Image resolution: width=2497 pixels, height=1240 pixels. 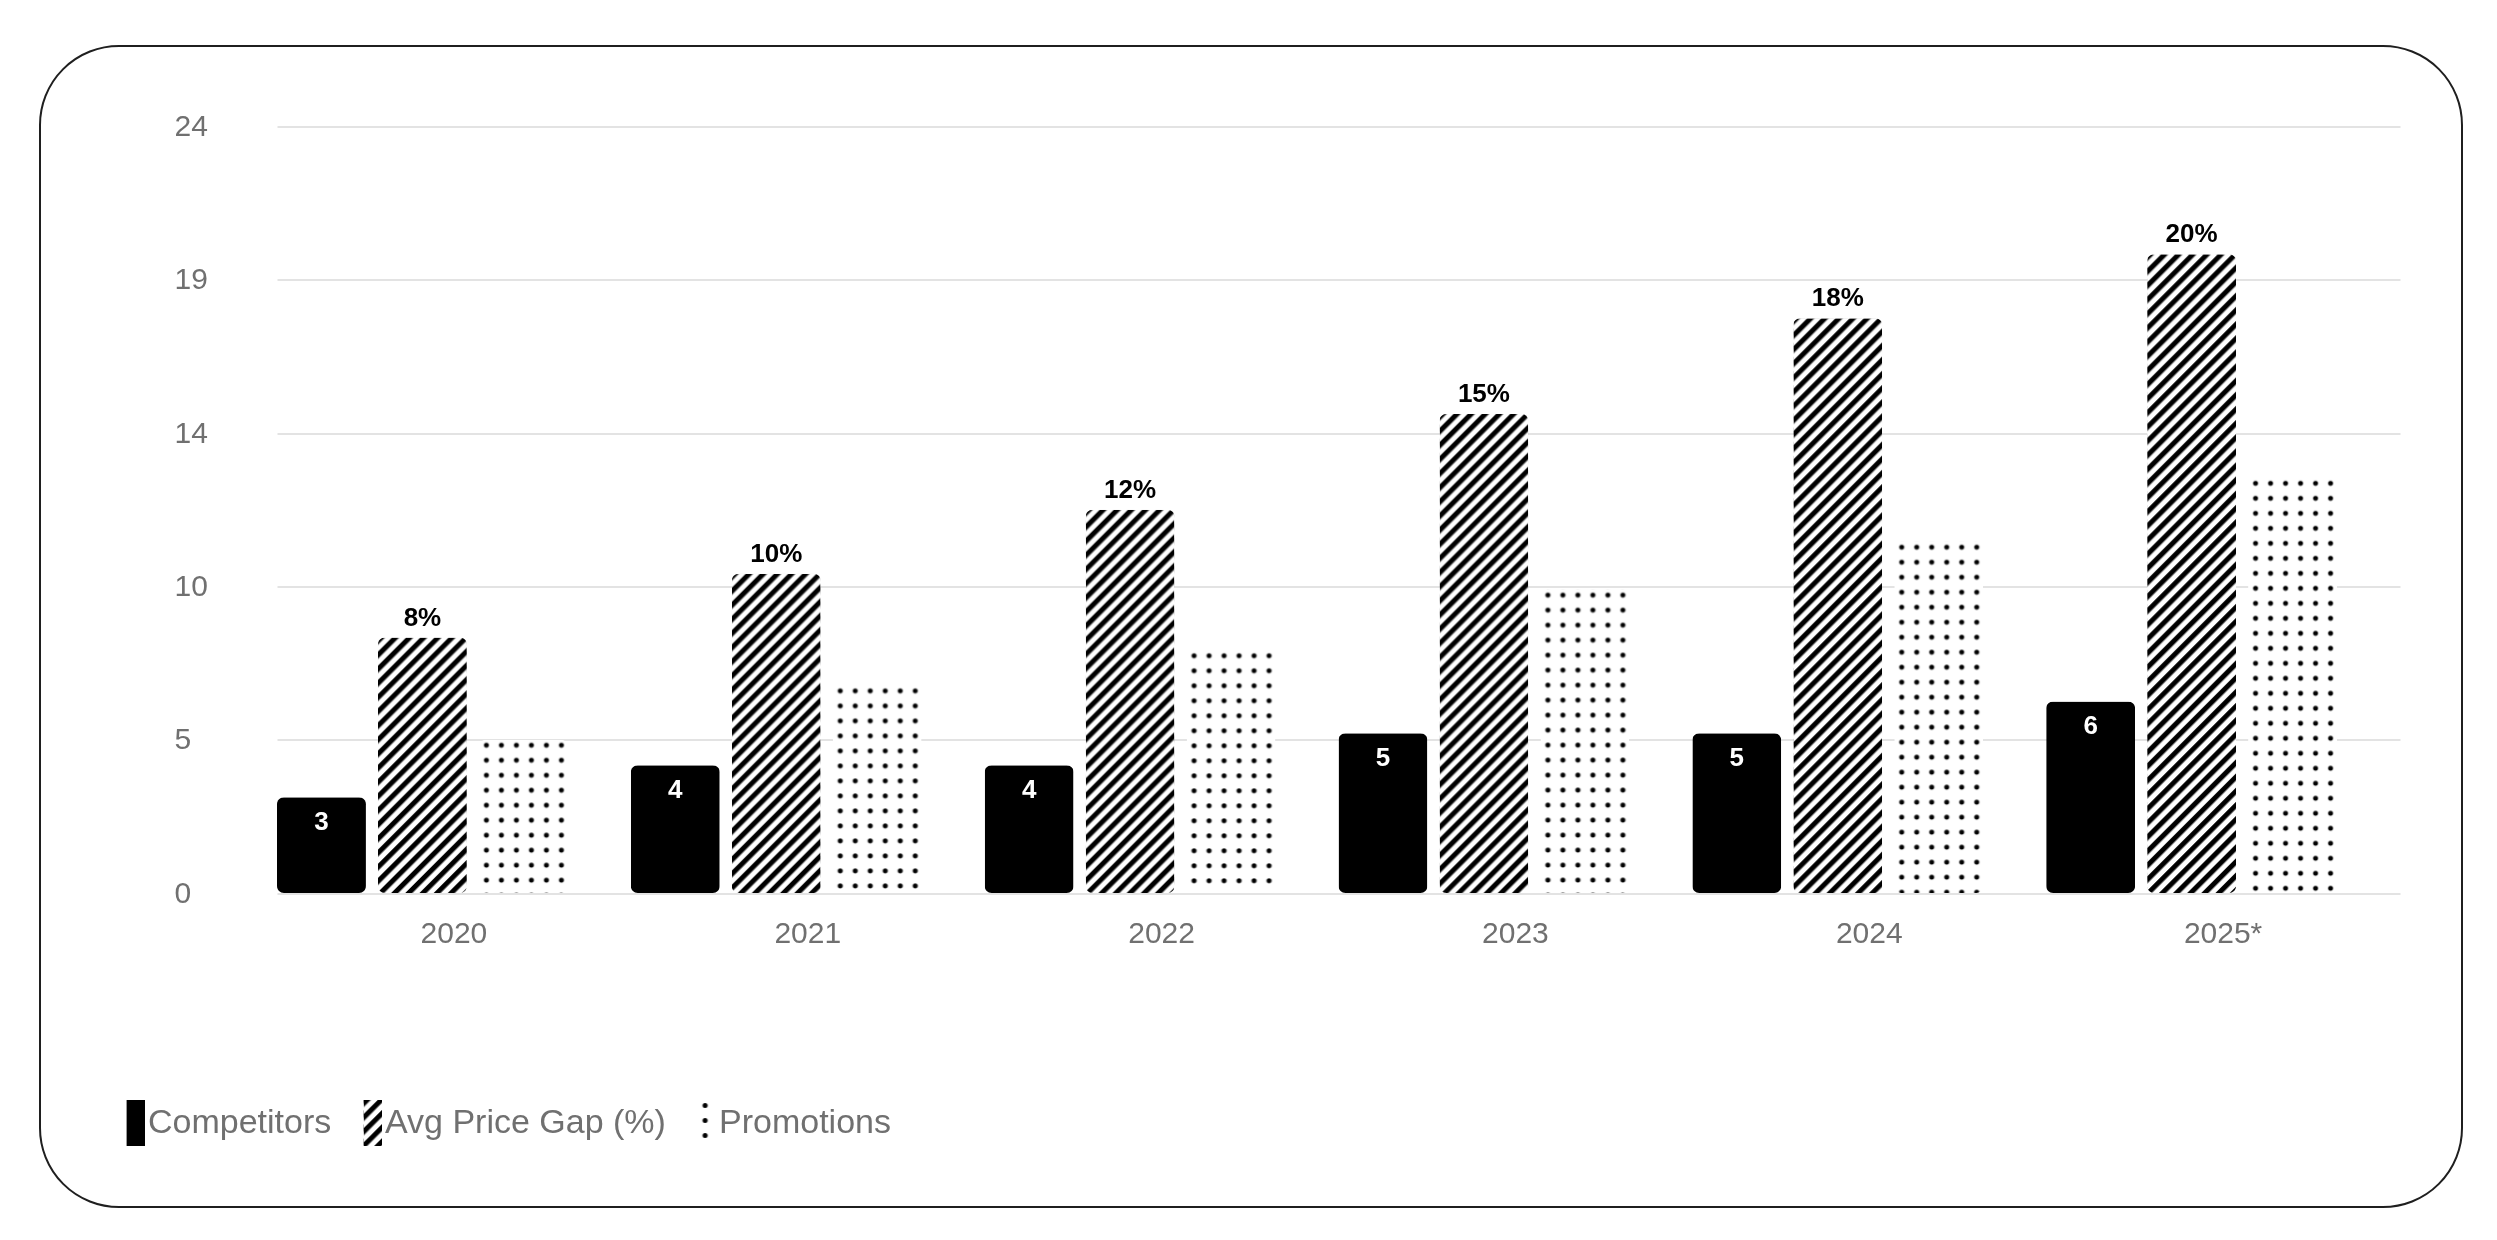 What do you see at coordinates (525, 1121) in the screenshot?
I see `legend-label: Avg Price Gap (%)` at bounding box center [525, 1121].